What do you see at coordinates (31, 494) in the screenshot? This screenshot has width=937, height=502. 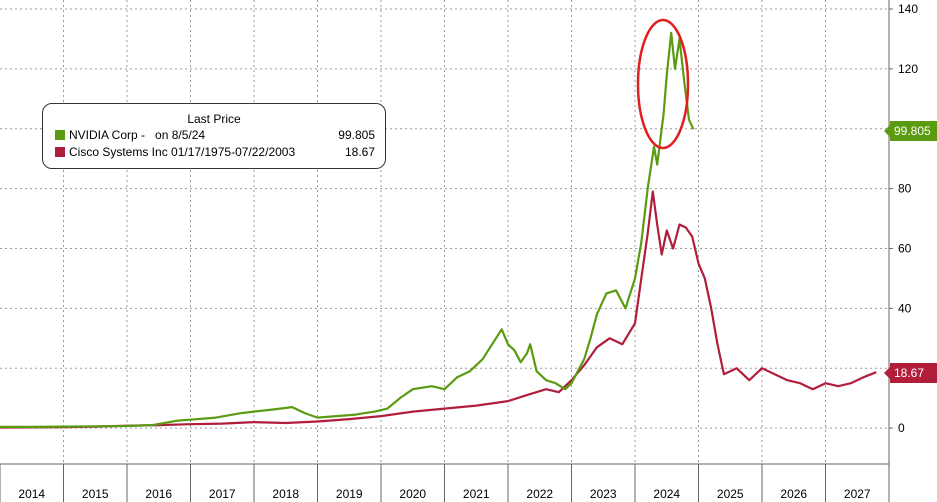 I see `x-tick-label: 2014` at bounding box center [31, 494].